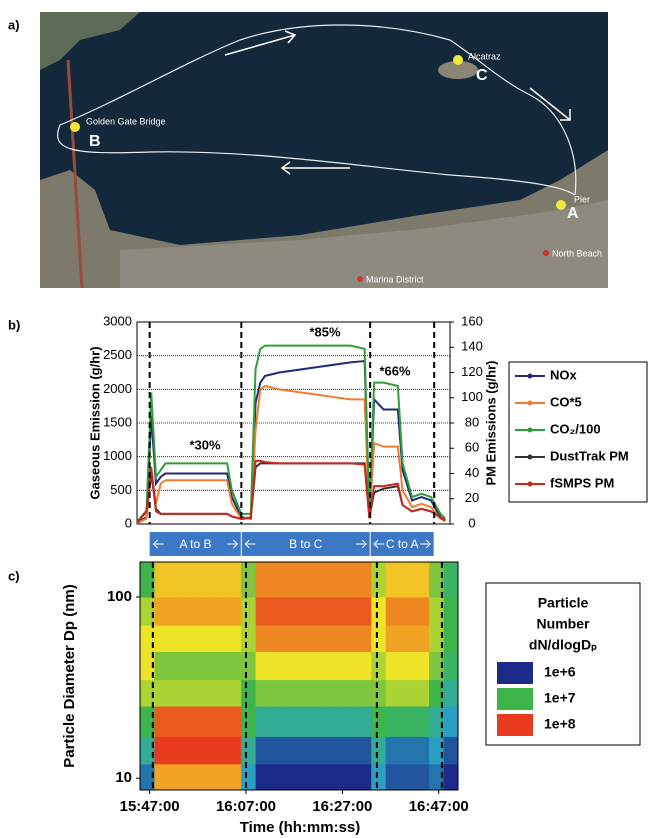 This screenshot has height=838, width=650. What do you see at coordinates (342, 806) in the screenshot?
I see `x-tick-label: 16:27:00` at bounding box center [342, 806].